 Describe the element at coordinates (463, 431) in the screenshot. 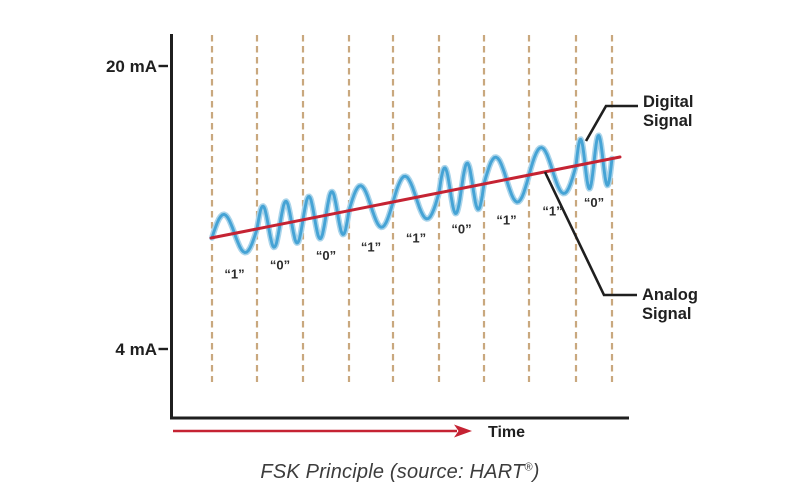

I see `time-arrow-head` at that location.